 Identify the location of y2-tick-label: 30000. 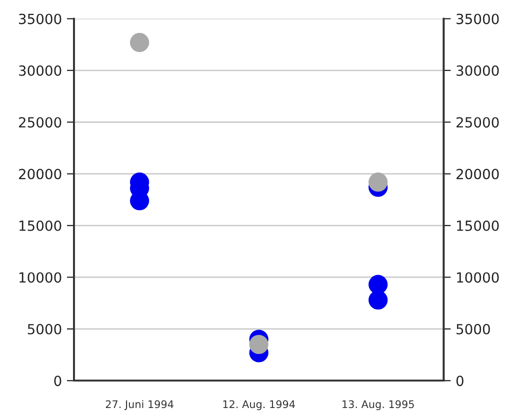
(477, 70).